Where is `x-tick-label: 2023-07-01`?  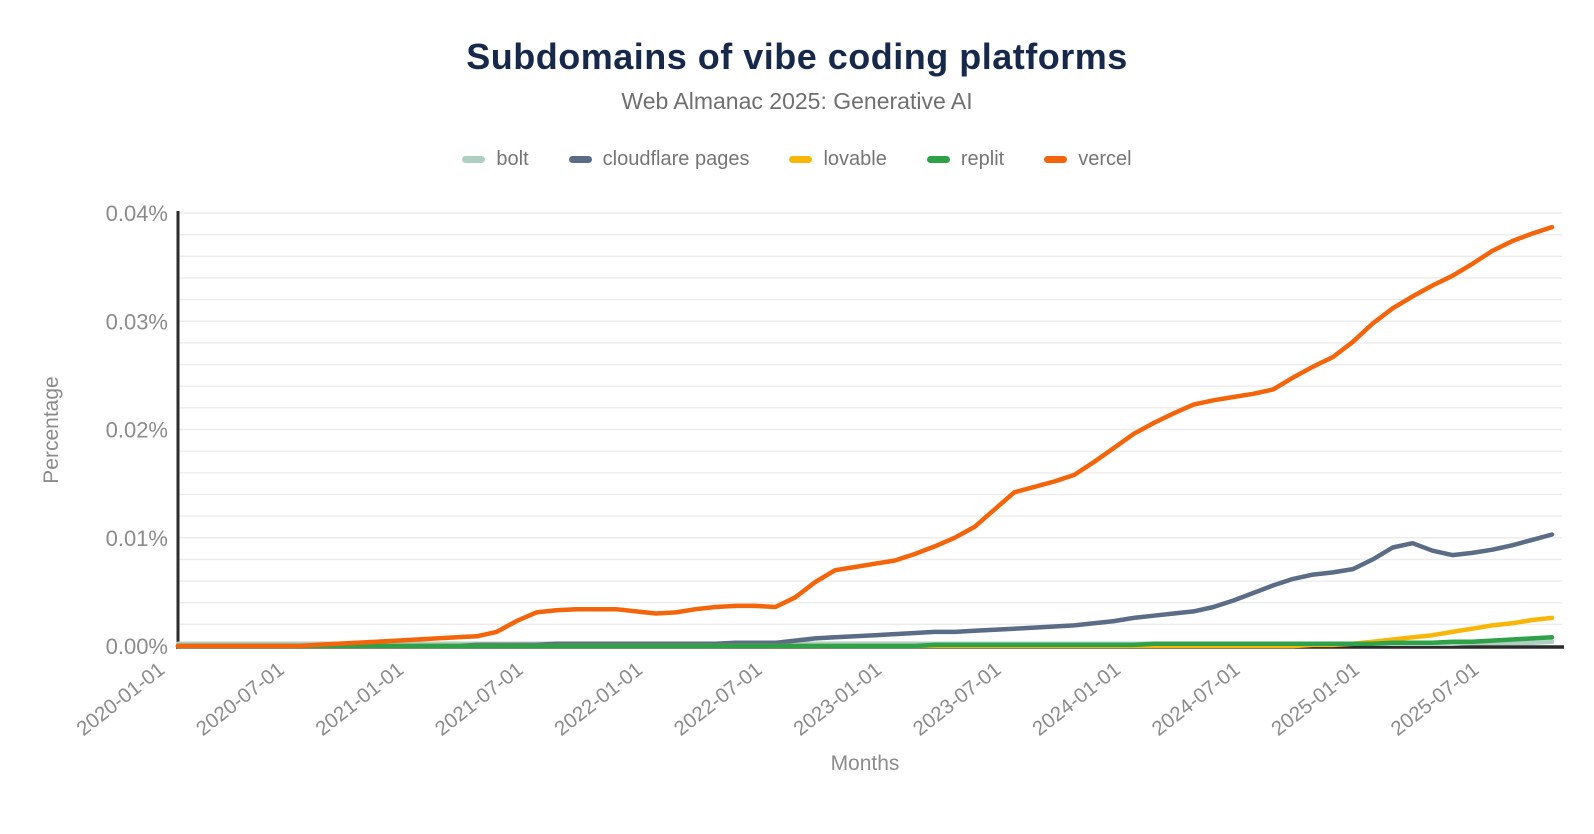
x-tick-label: 2023-07-01 is located at coordinates (957, 699).